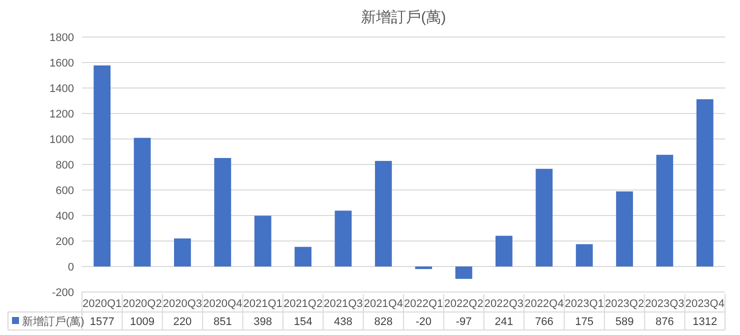 Image resolution: width=740 pixels, height=335 pixels. What do you see at coordinates (424, 322) in the screenshot?
I see `data-label: -20` at bounding box center [424, 322].